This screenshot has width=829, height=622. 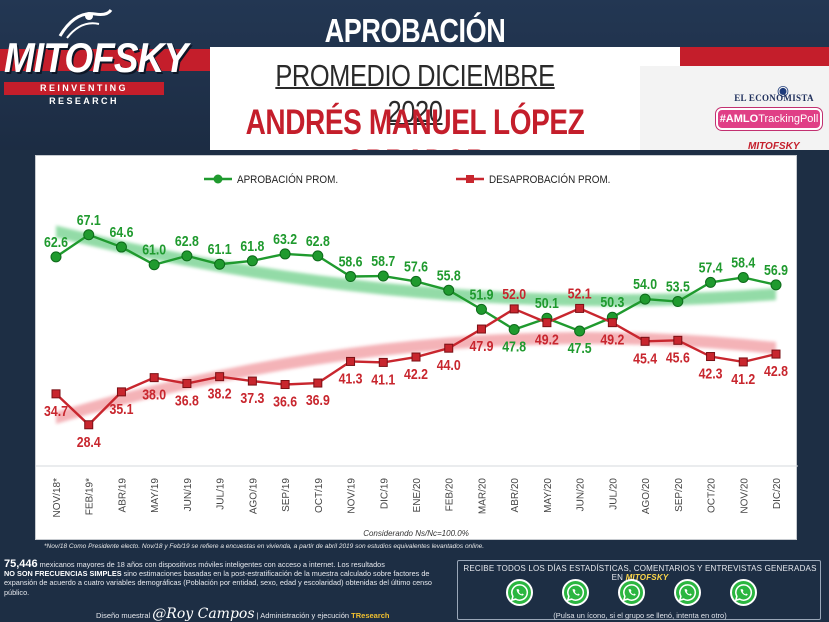 I want to click on x-tick-label: NOV/19, so click(x=352, y=496).